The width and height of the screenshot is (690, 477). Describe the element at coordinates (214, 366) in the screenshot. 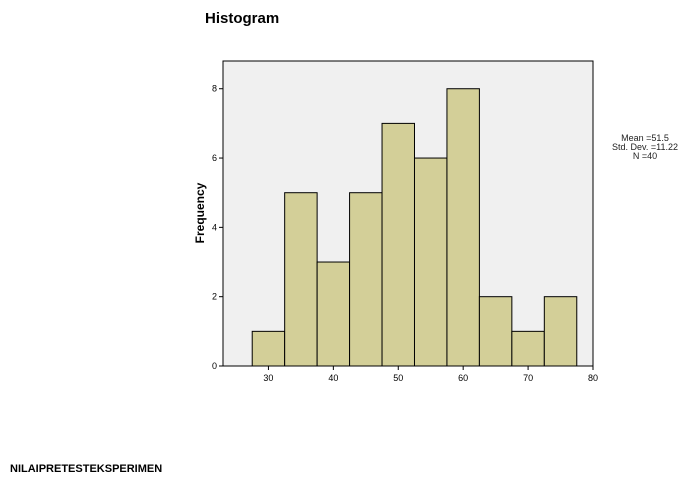

I see `y-tick-label: 0` at that location.